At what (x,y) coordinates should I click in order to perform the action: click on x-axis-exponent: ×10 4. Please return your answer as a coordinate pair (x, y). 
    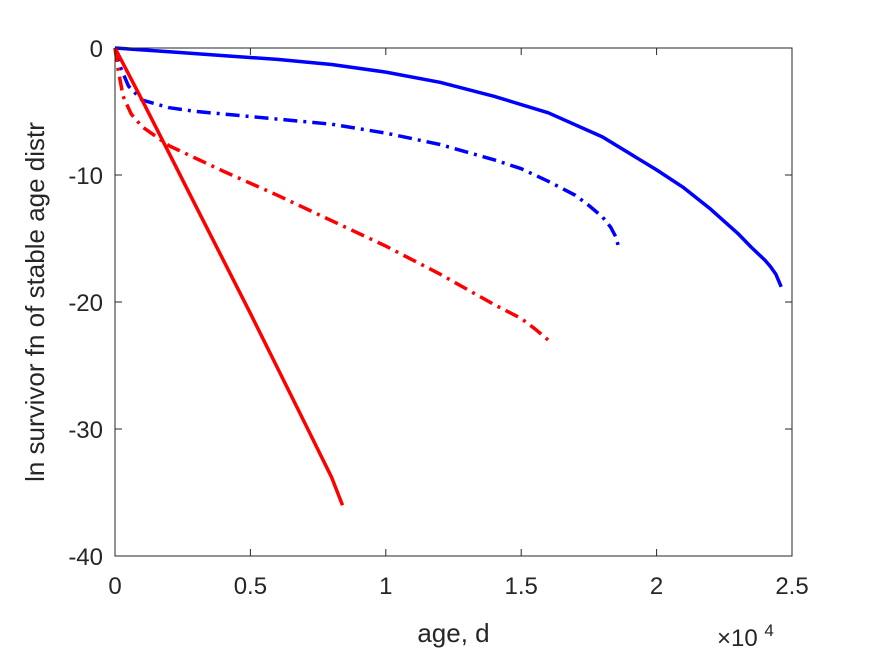
    Looking at the image, I should click on (745, 636).